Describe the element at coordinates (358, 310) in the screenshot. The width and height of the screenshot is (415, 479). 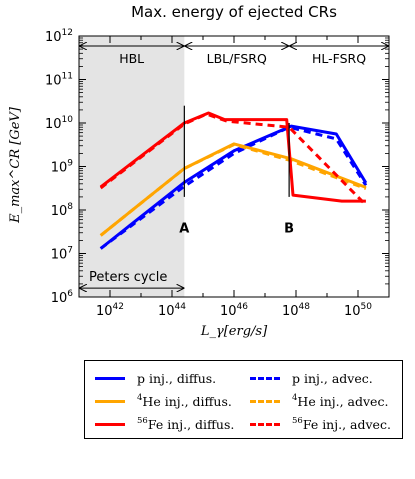
I see `x-tick-label-4: 1050` at that location.